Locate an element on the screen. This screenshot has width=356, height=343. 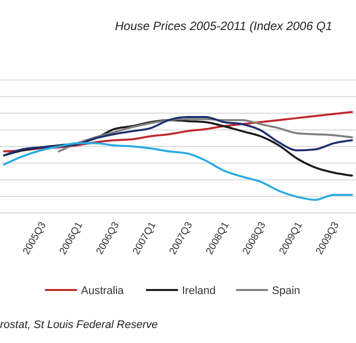
chart-title: House Prices 2005-2011 (Index 2006 Q1 is located at coordinates (223, 26).